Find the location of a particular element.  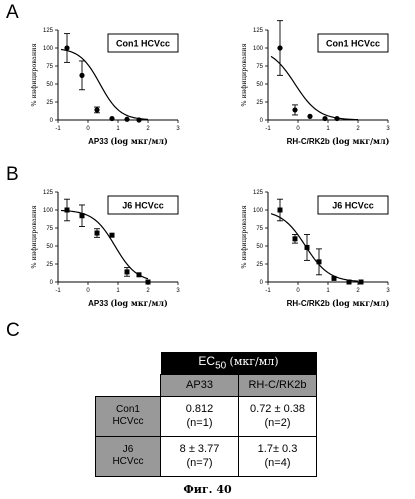

table-cell: 8 ± 3.77 (n=7) is located at coordinates (199, 456).